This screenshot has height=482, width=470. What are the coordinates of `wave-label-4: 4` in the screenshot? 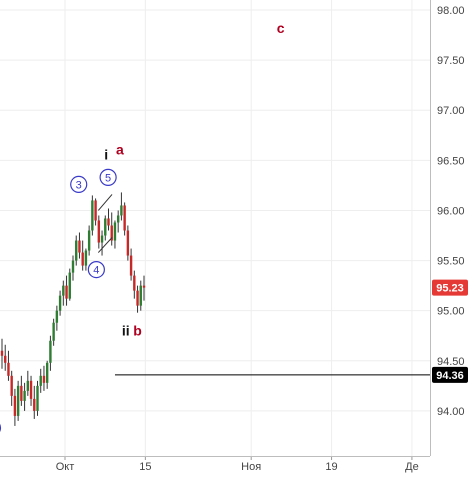 It's located at (96, 271).